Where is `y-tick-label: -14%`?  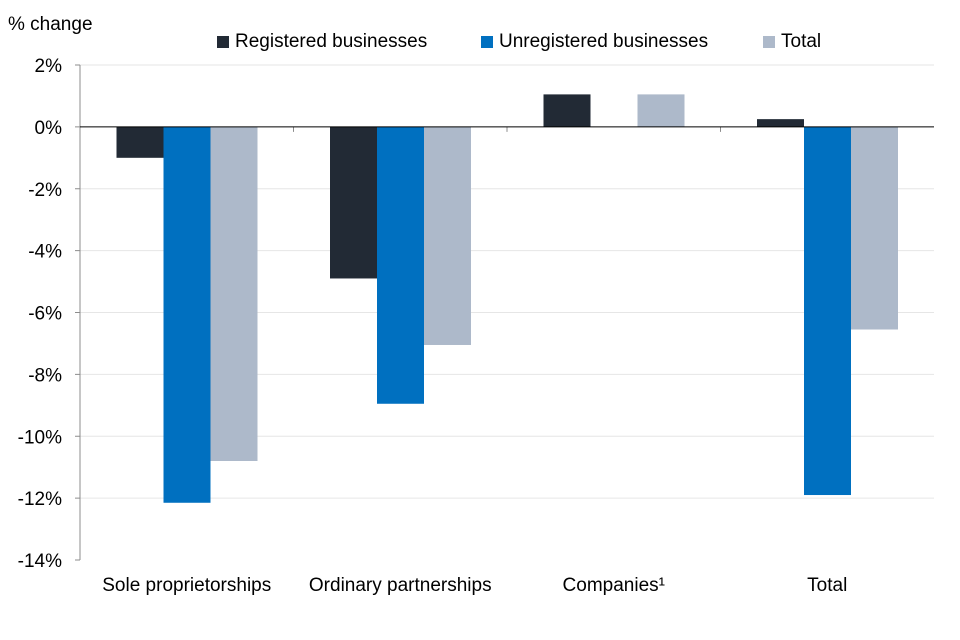 y-tick-label: -14% is located at coordinates (40, 561).